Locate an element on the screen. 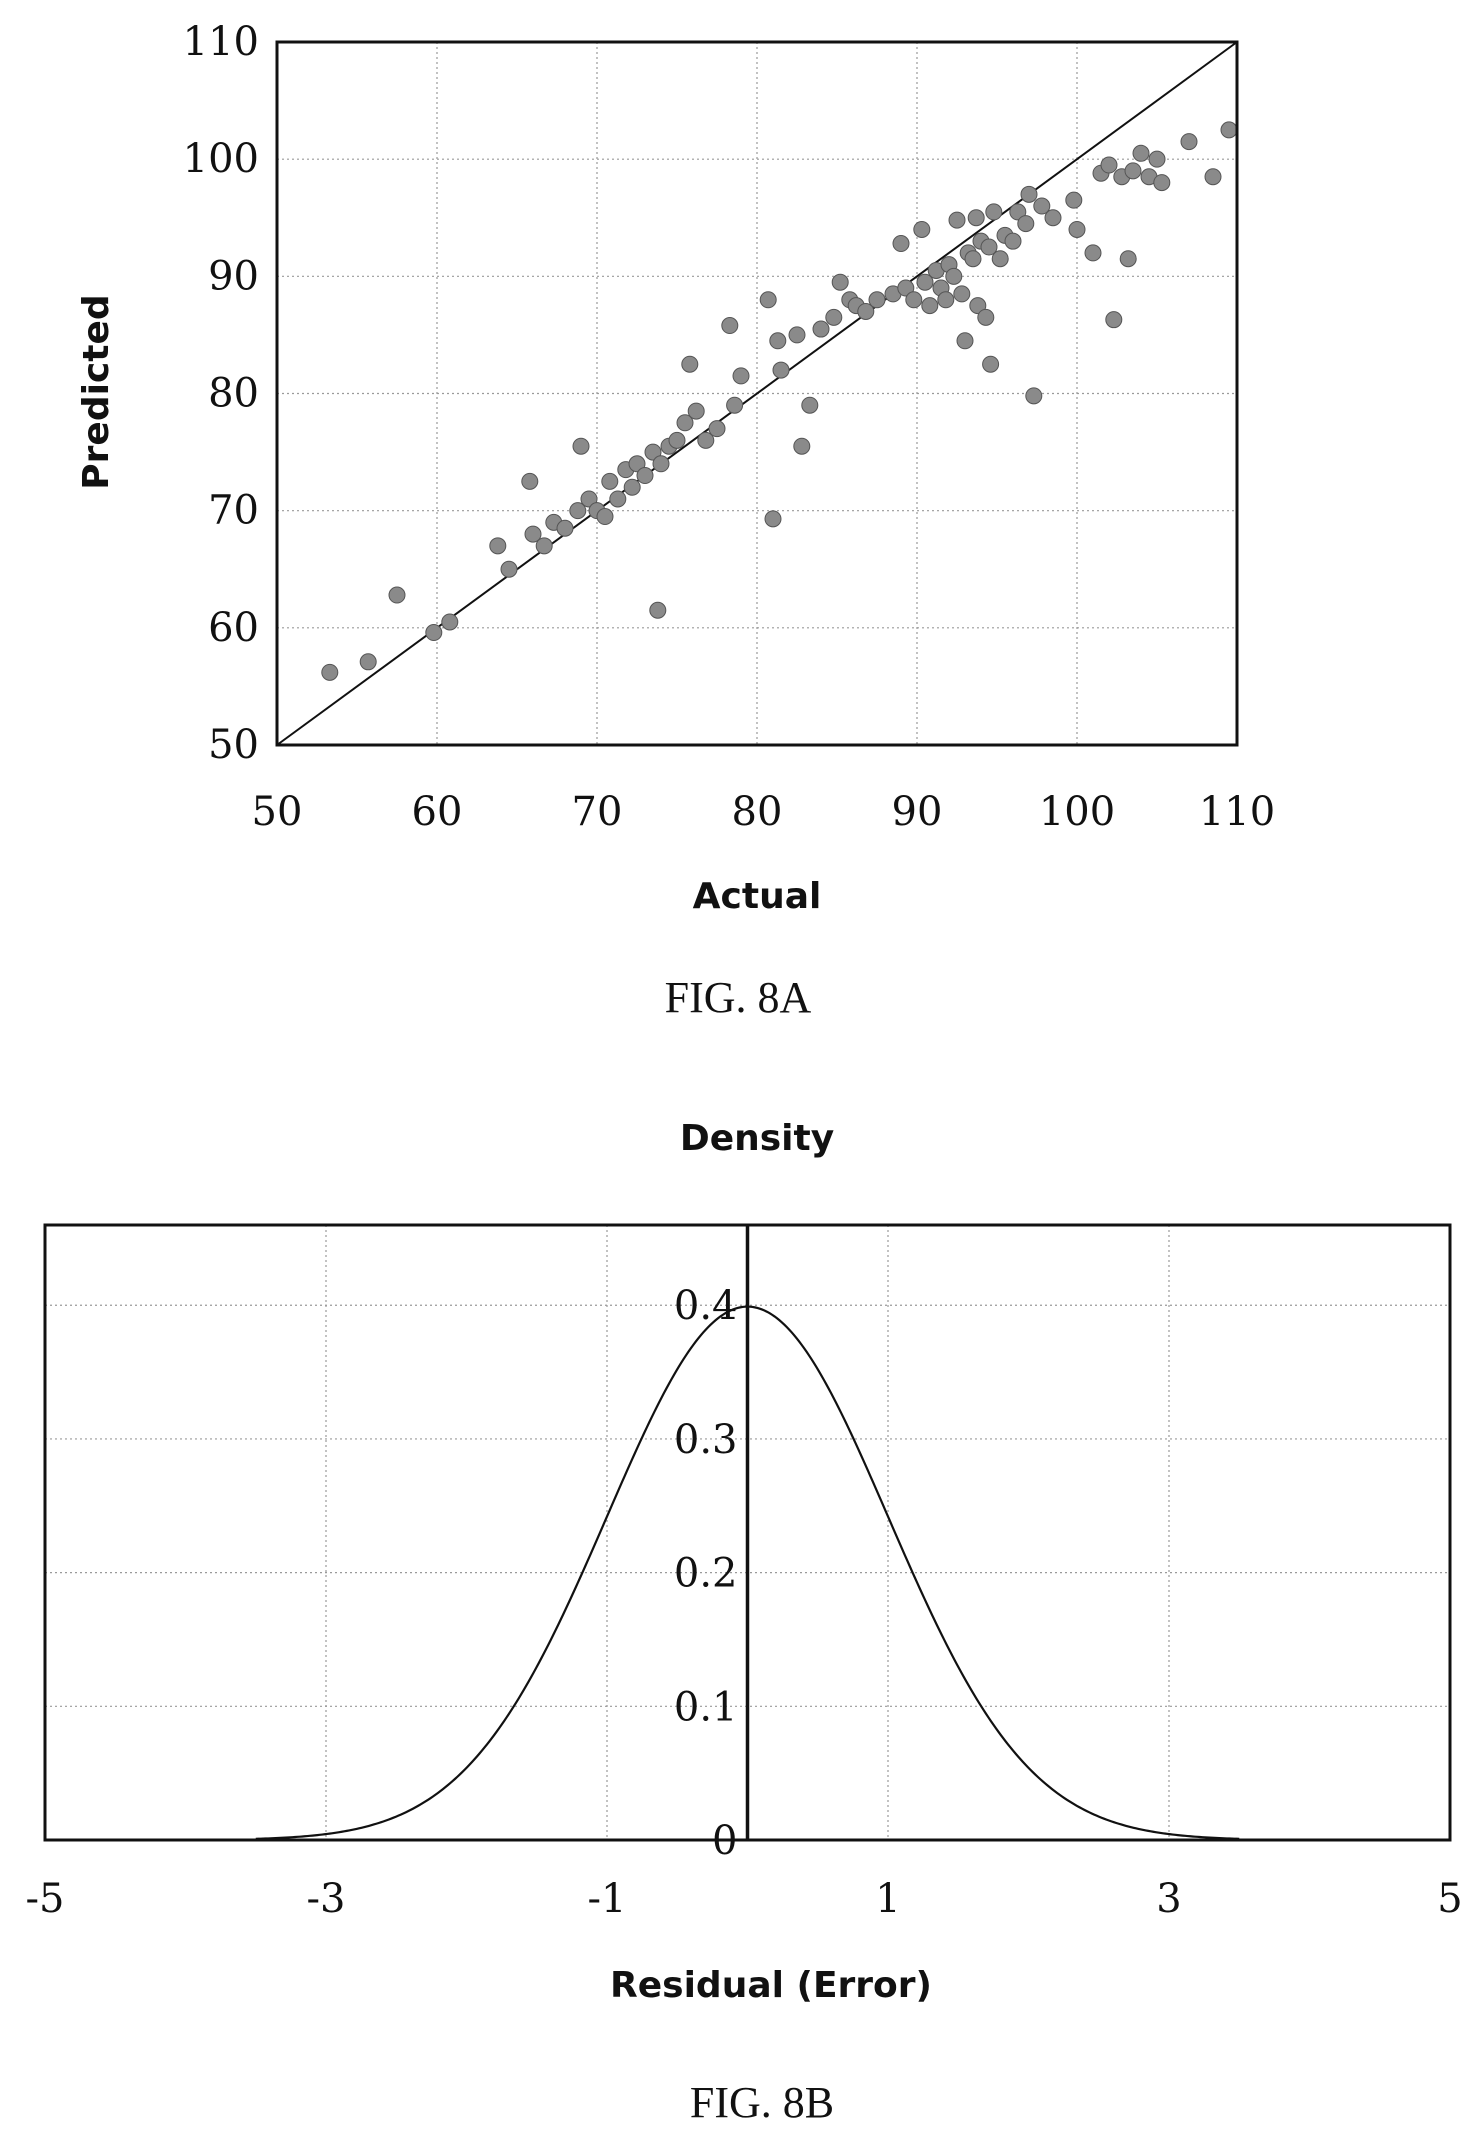 The width and height of the screenshot is (1477, 2137). scatter-y-tick: 50 is located at coordinates (233, 745).